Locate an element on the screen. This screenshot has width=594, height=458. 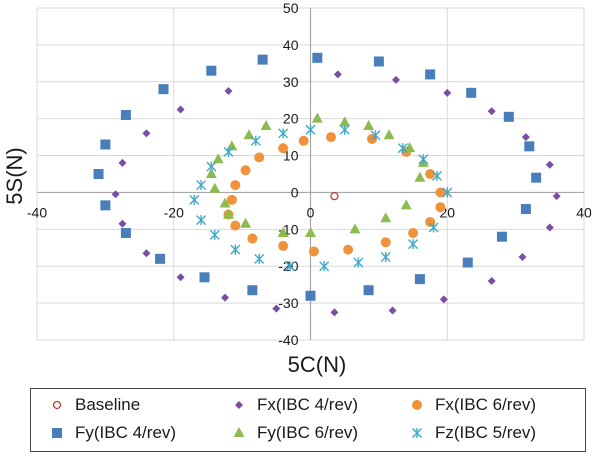
x-tick-label: 0 is located at coordinates (311, 212).